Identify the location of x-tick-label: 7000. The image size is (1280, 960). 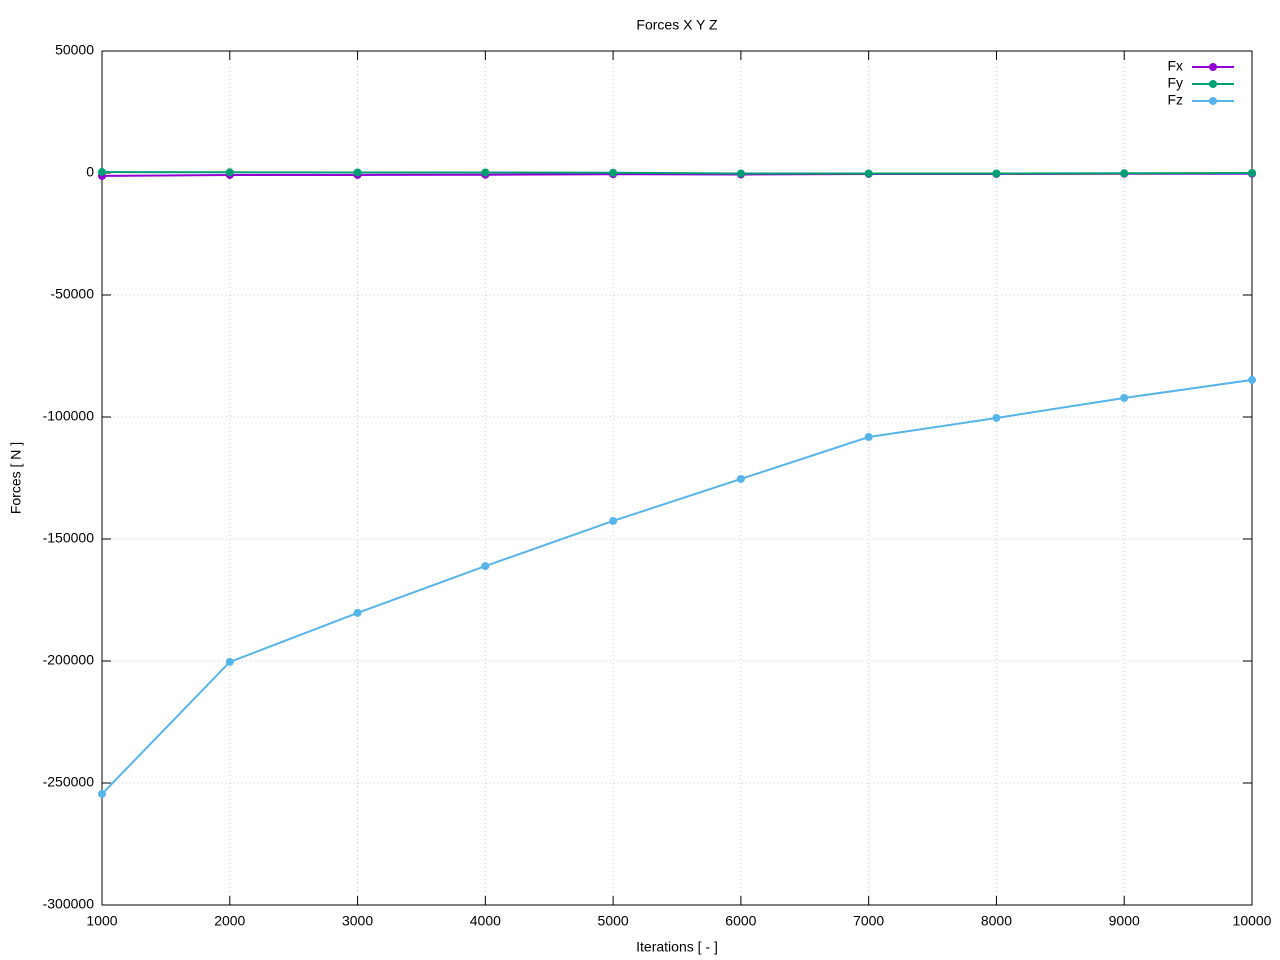
(868, 921).